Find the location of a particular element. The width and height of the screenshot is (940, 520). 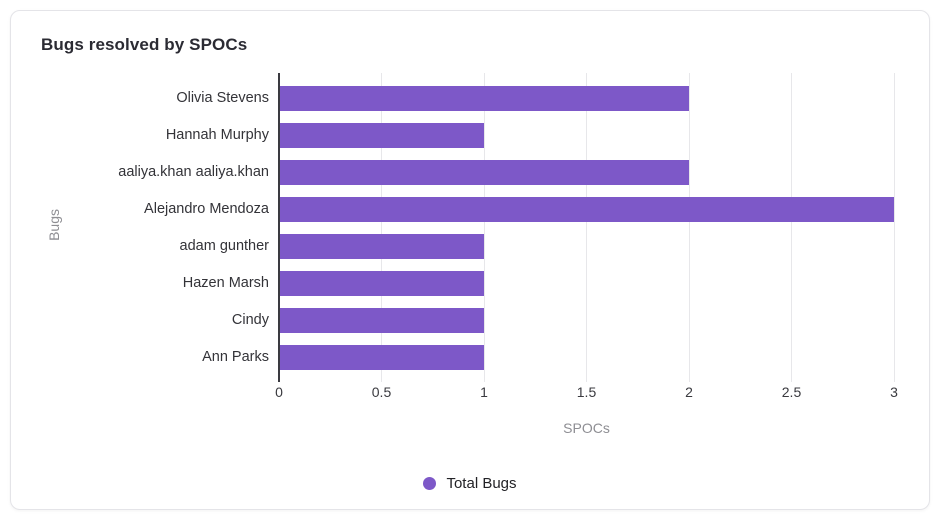

legend-label: Total Bugs is located at coordinates (481, 483).